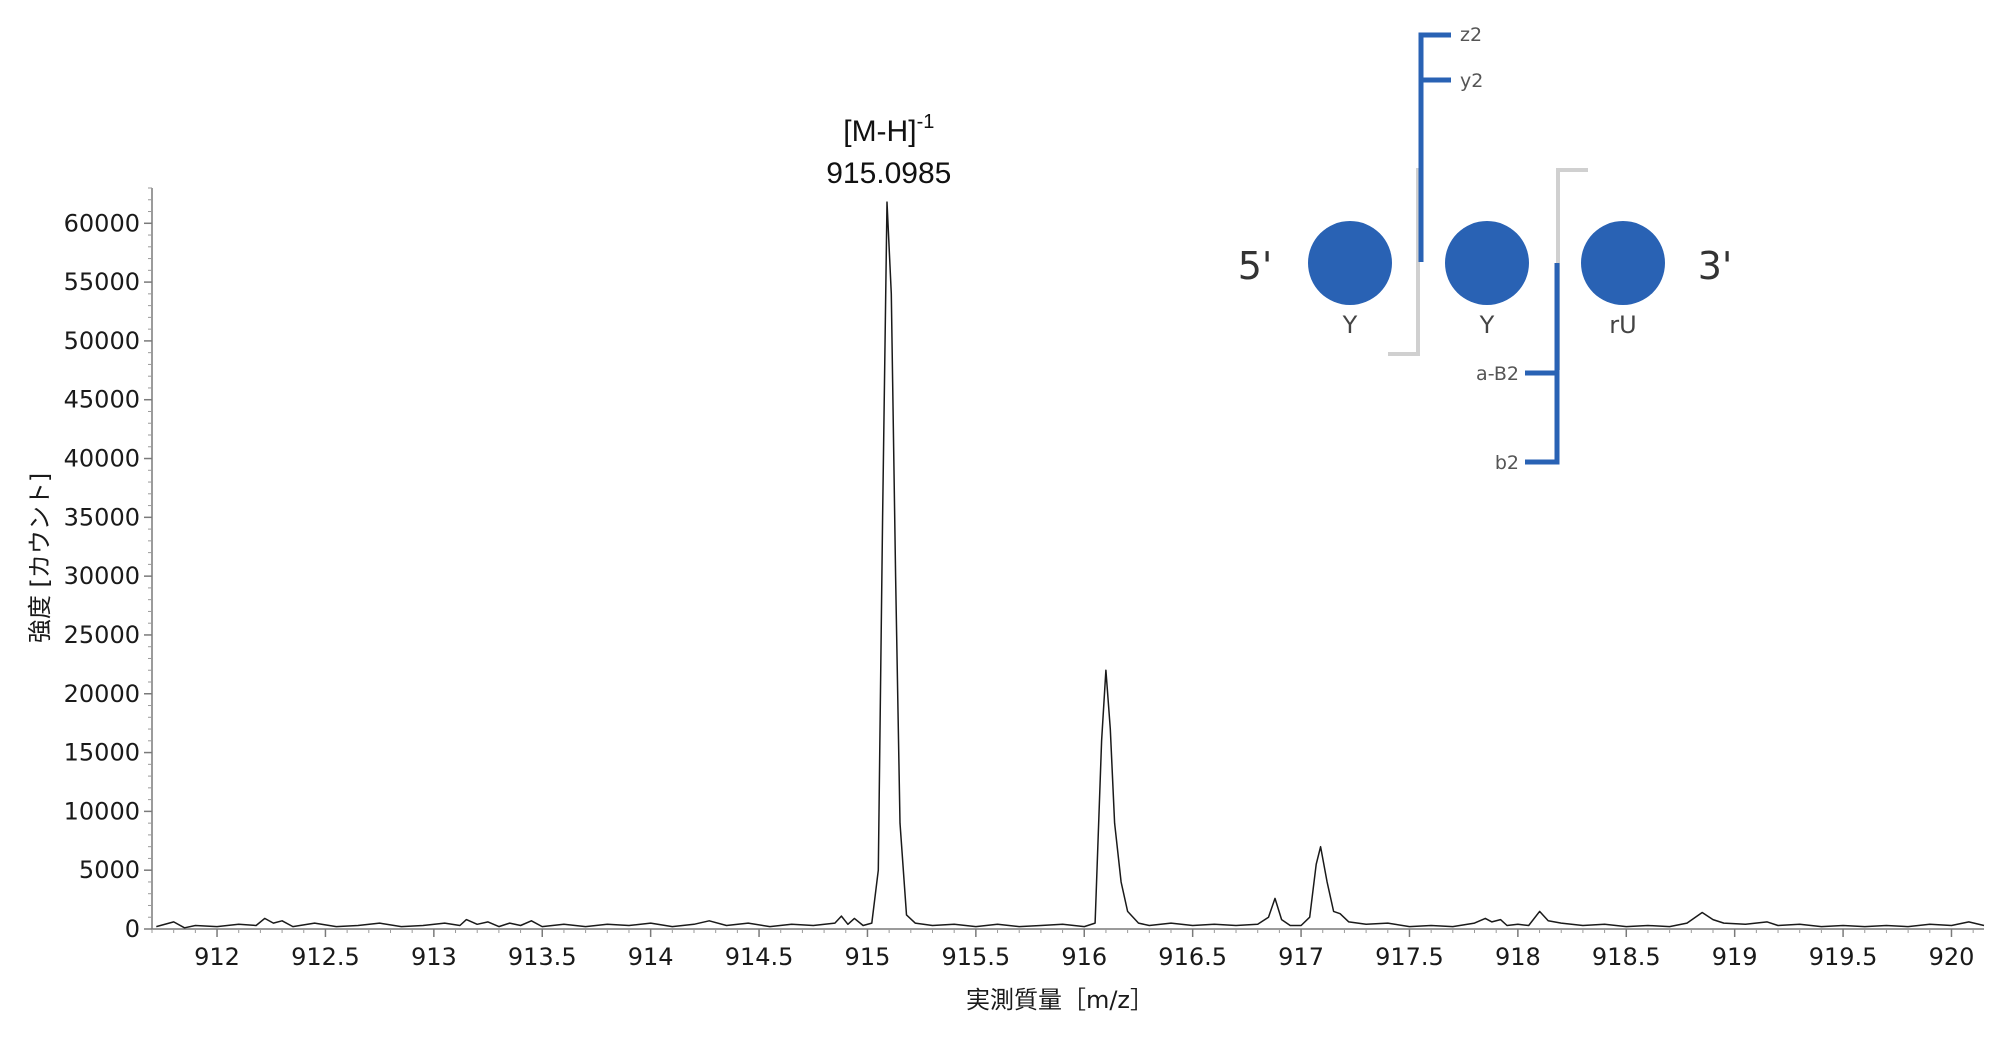  I want to click on x-tick-label: 916.5, so click(1192, 957).